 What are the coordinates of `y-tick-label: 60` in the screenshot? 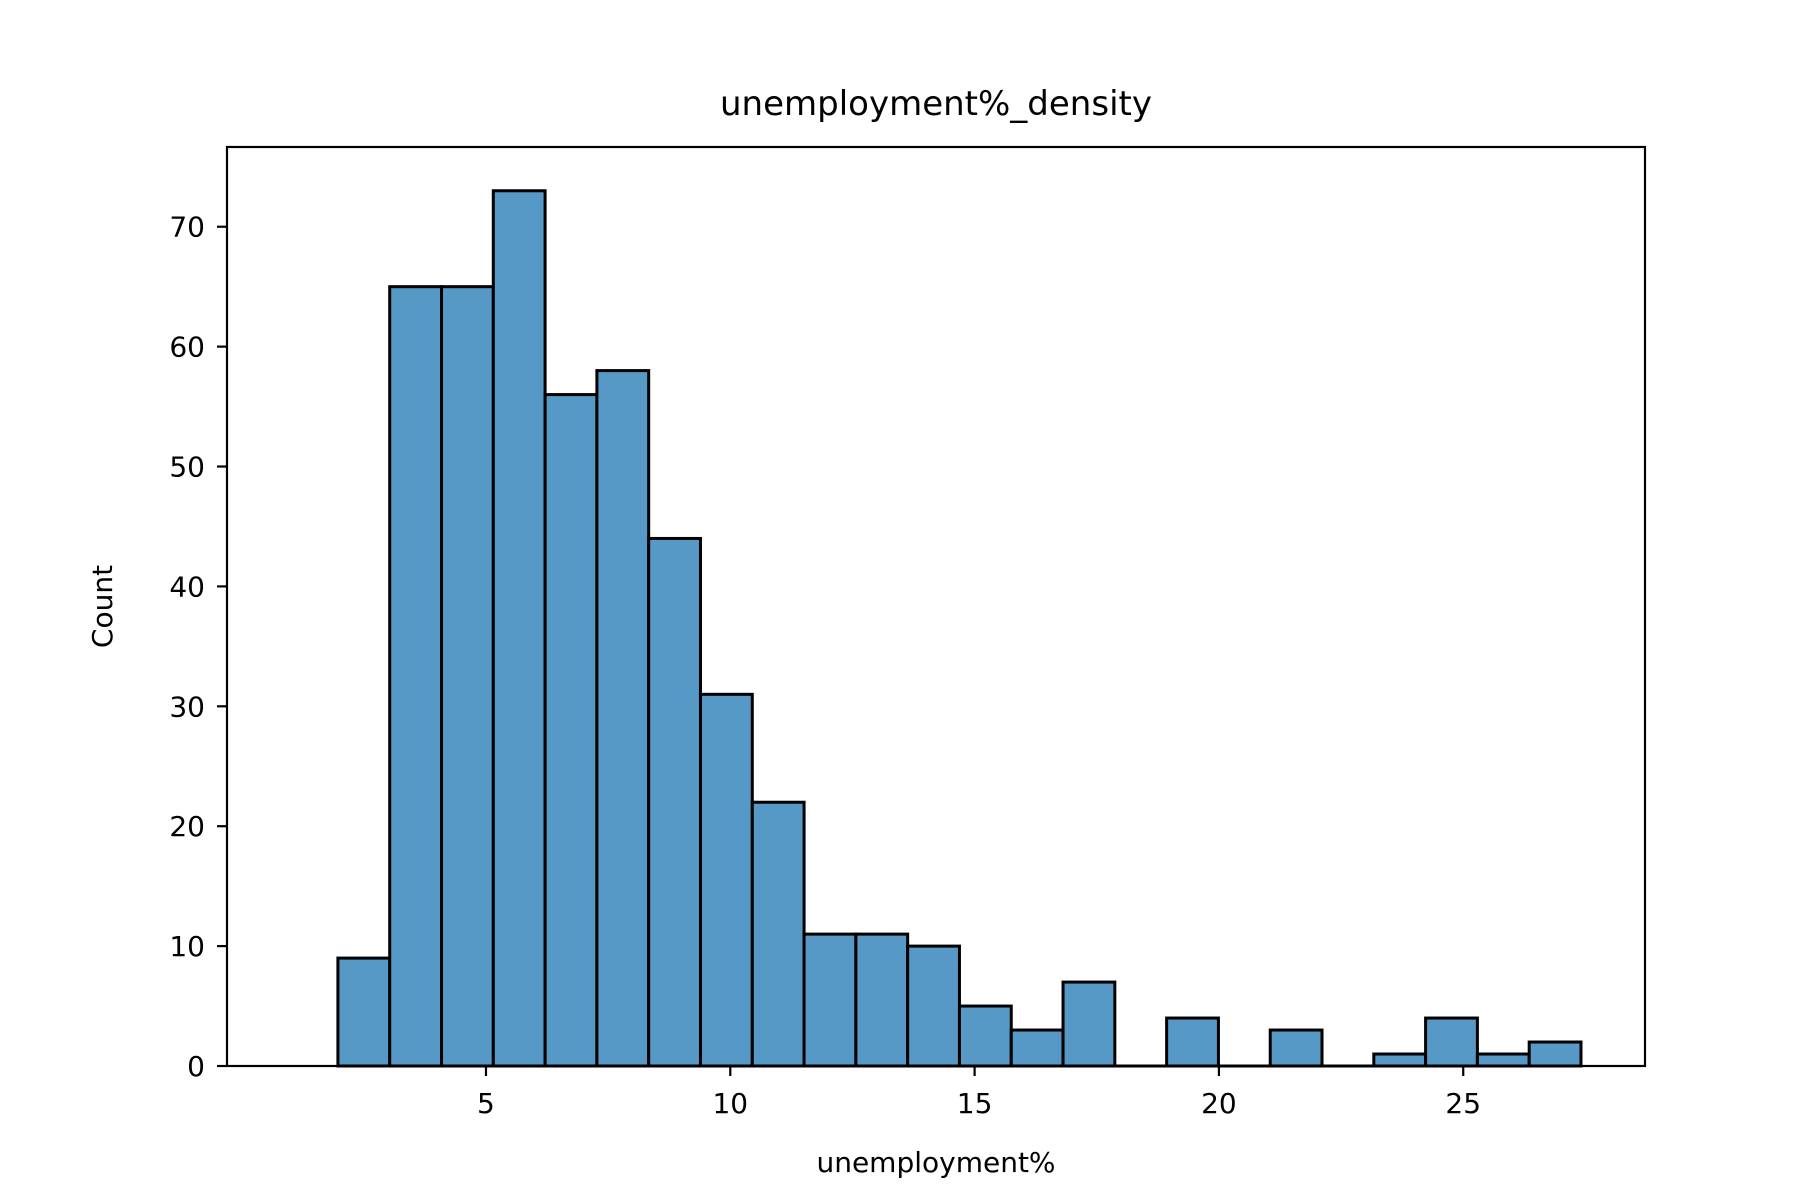 It's located at (187, 347).